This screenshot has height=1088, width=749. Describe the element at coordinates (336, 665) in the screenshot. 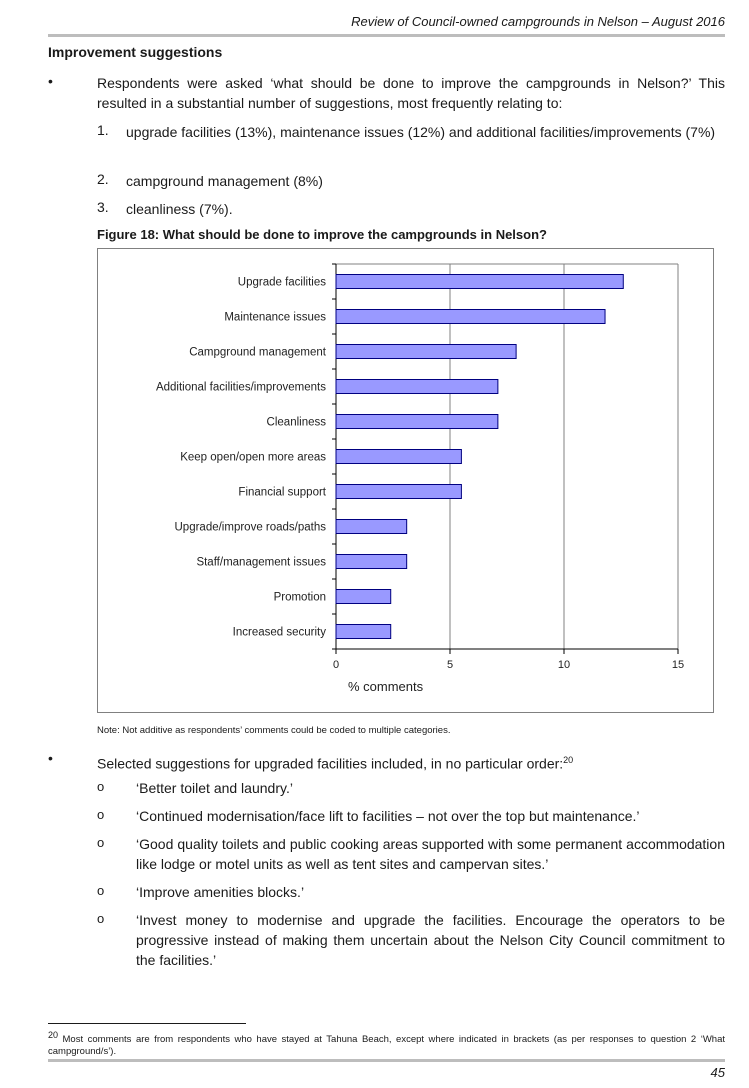

I see `x-tick-label: 0` at that location.